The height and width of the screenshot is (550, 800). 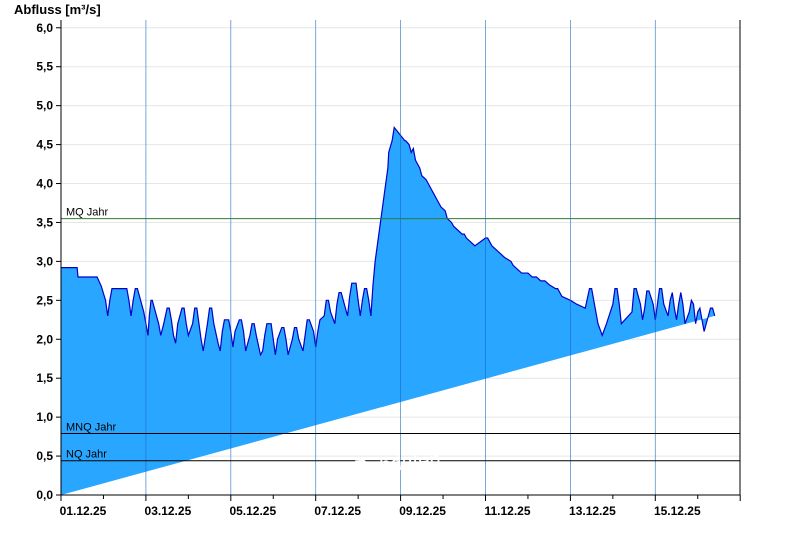 What do you see at coordinates (337, 511) in the screenshot?
I see `x-tick-label: 07.12.25` at bounding box center [337, 511].